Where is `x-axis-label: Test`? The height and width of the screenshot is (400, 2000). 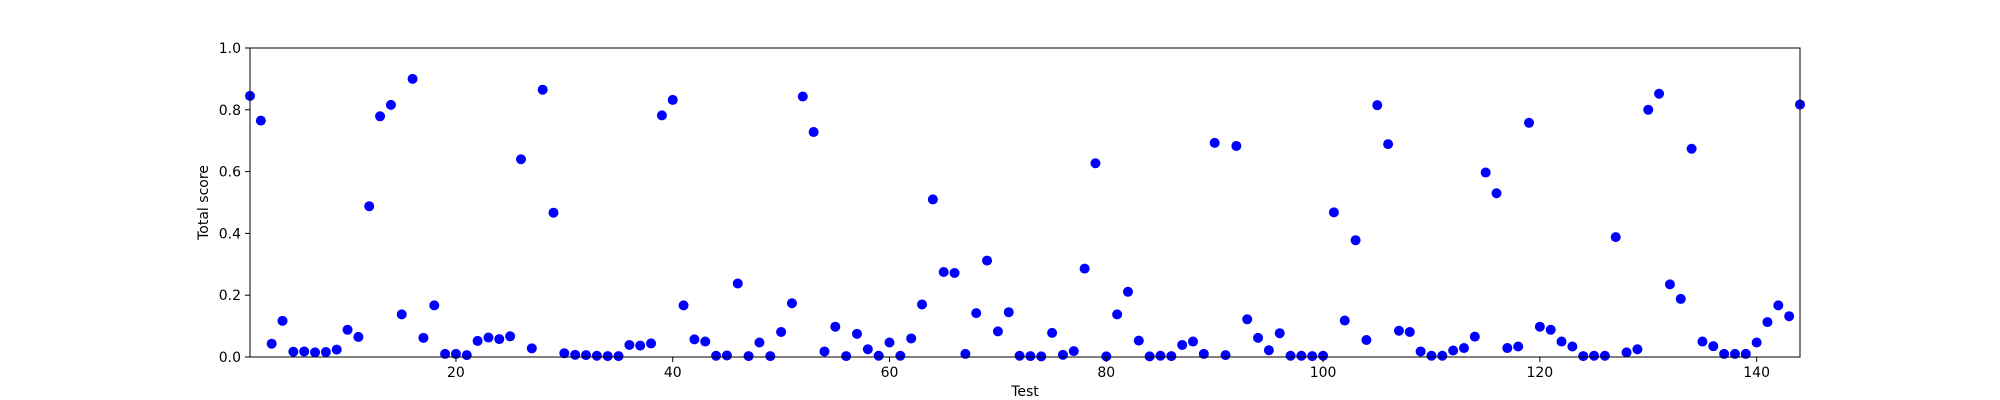
x-axis-label: Test is located at coordinates (1024, 392).